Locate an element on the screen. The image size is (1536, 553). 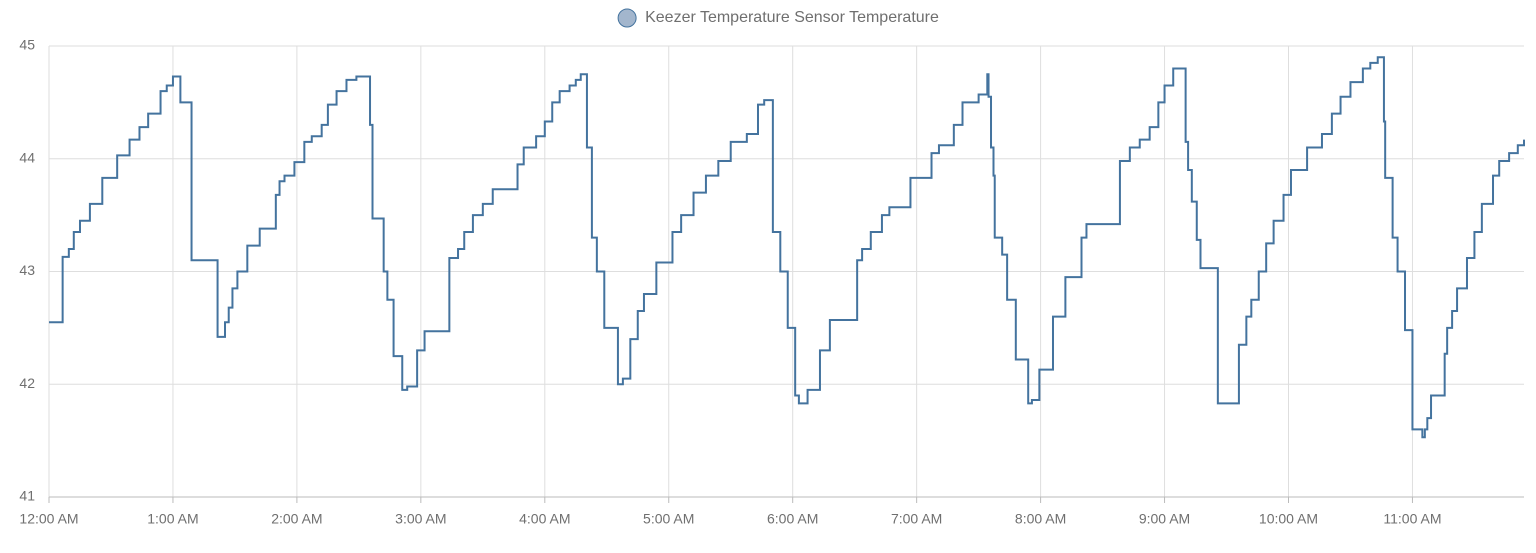
y-tick-label: 45 is located at coordinates (27, 45).